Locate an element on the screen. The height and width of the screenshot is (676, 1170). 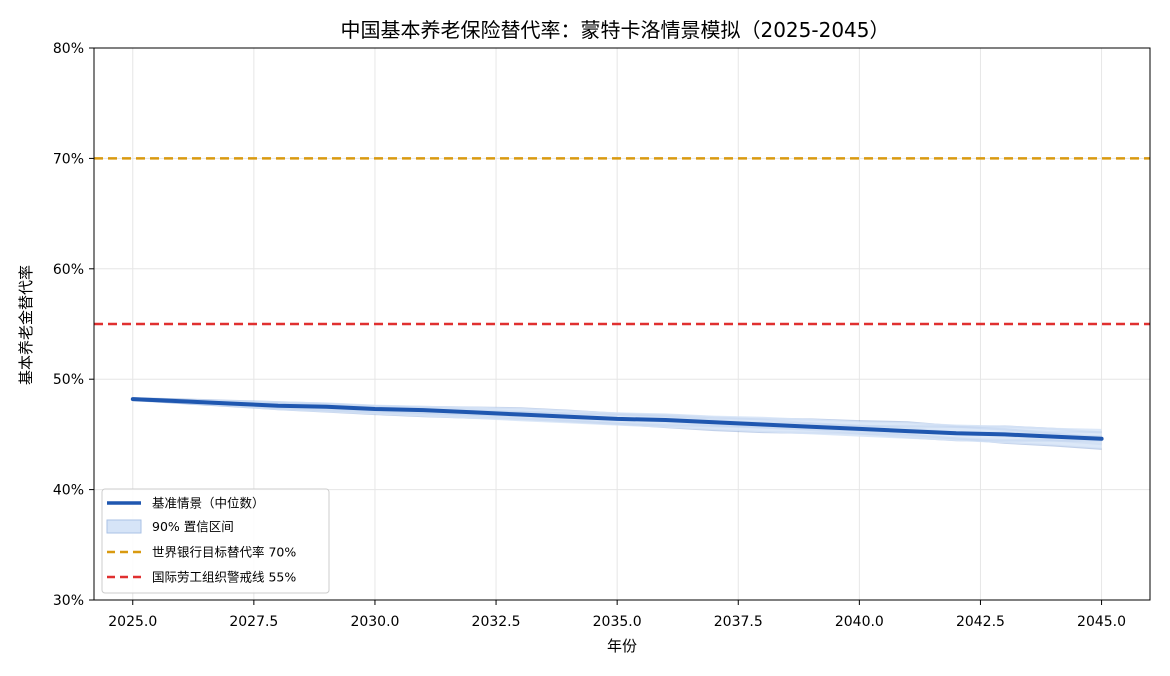
x-tick-label: 2035.0 is located at coordinates (617, 622).